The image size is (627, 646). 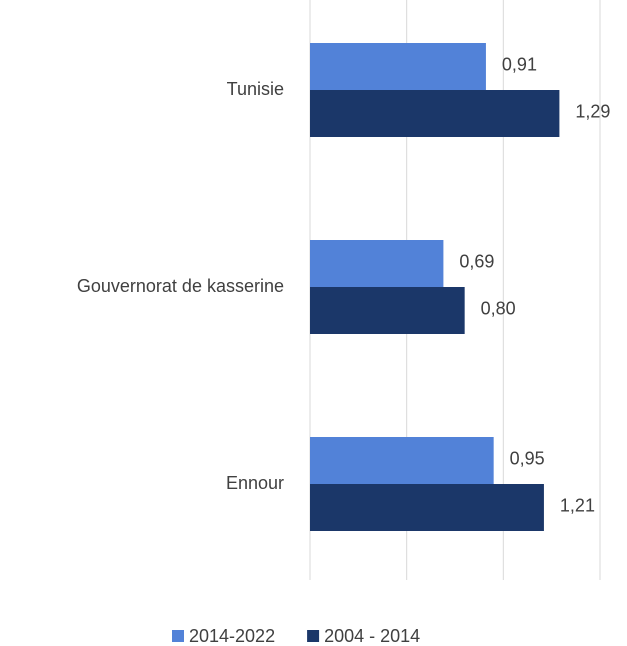 I want to click on value-label: 1,29, so click(x=592, y=111).